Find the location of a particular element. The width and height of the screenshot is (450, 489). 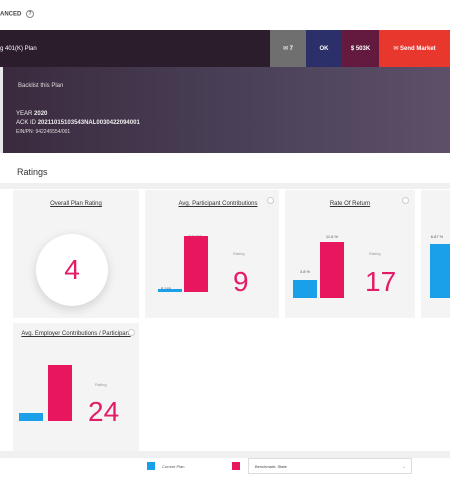

legend-swatch-current is located at coordinates (151, 466).